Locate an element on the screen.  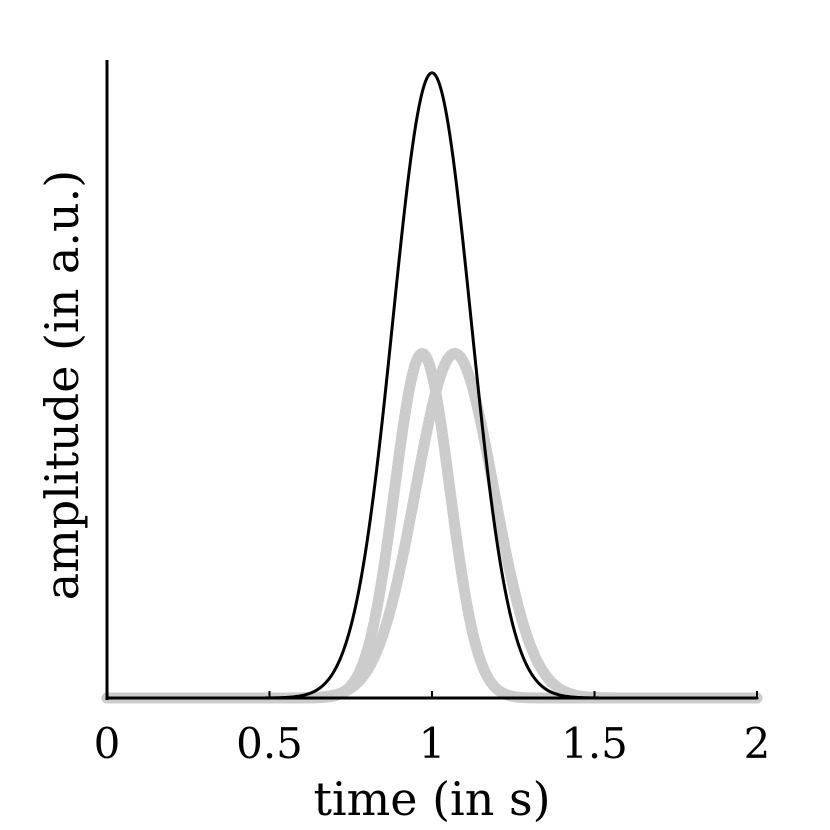
x-tick-label: 2 is located at coordinates (757, 743).